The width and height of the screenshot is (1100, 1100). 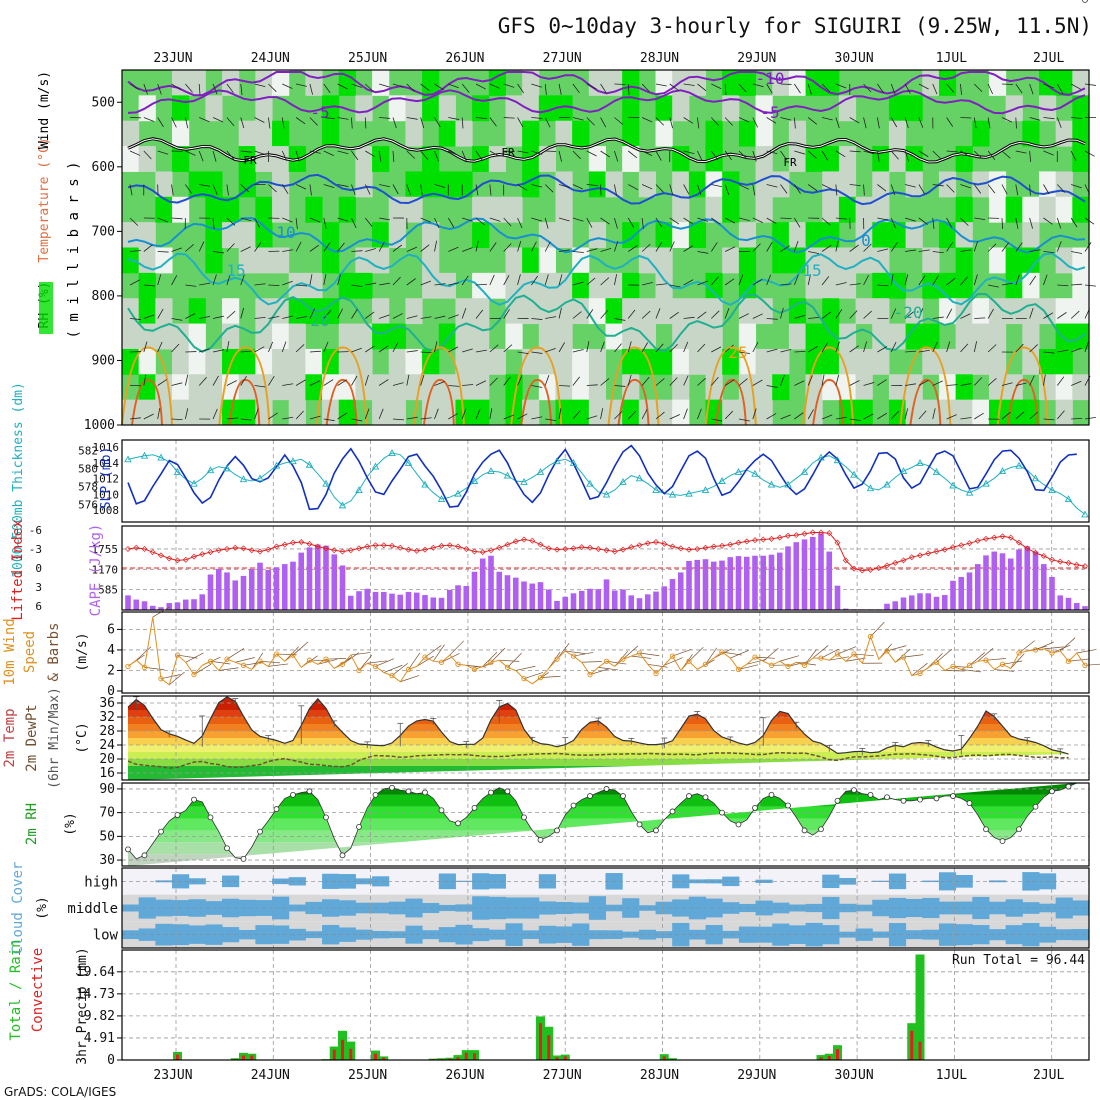 What do you see at coordinates (10, 737) in the screenshot?
I see `temp-axis-label-1: 2m Temp` at bounding box center [10, 737].